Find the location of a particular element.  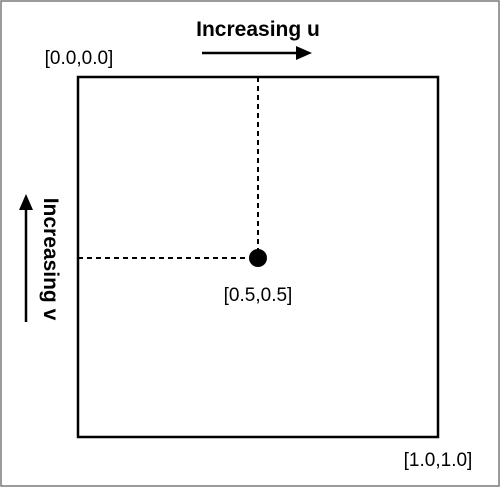

u-axis-label: Increasing u is located at coordinates (258, 29).